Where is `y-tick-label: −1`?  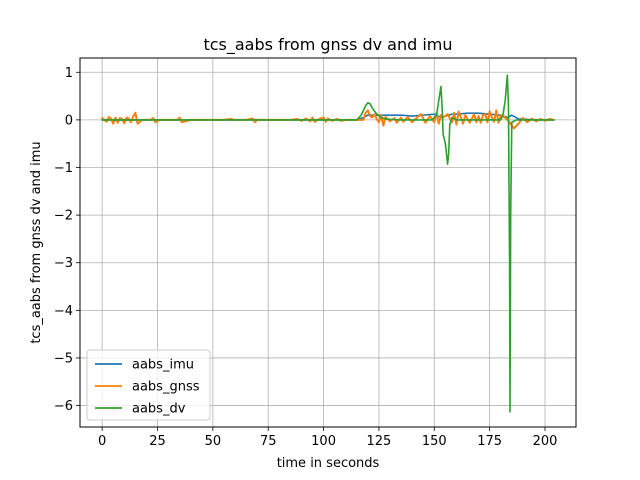
y-tick-label: −1 is located at coordinates (63, 168).